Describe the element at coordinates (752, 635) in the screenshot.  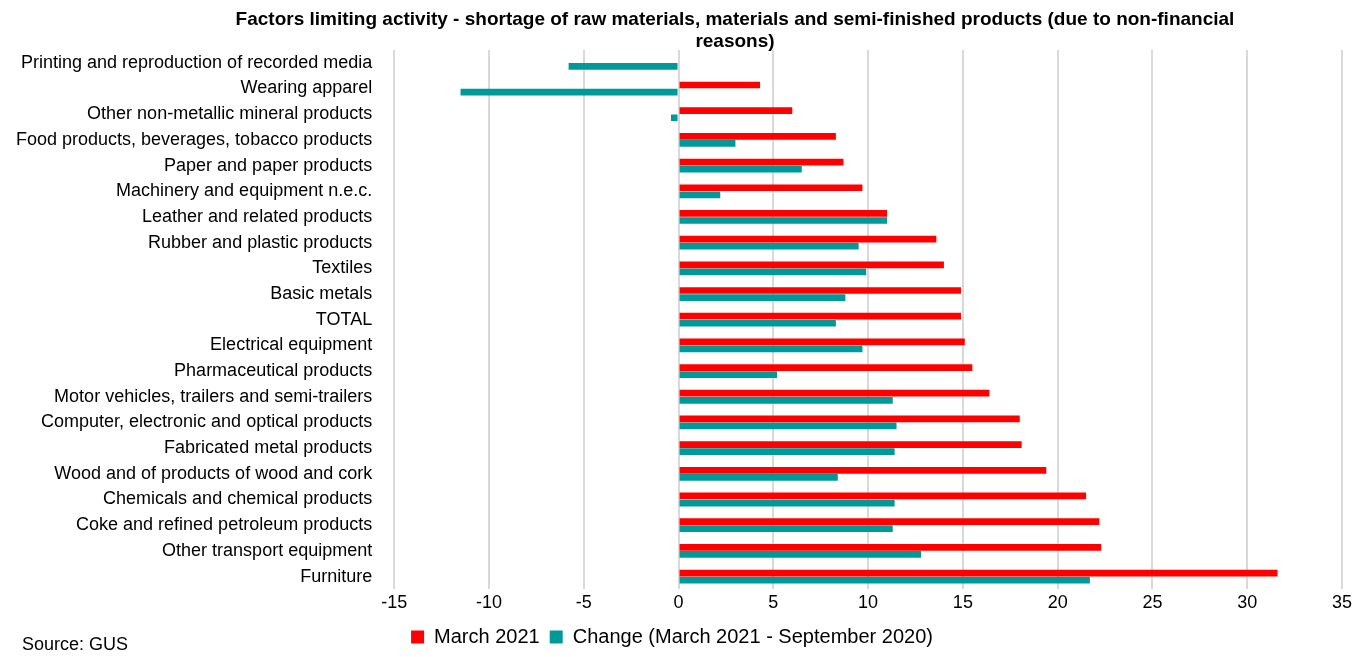
I see `legend-label: Change (March 2021 - September 2020)` at that location.